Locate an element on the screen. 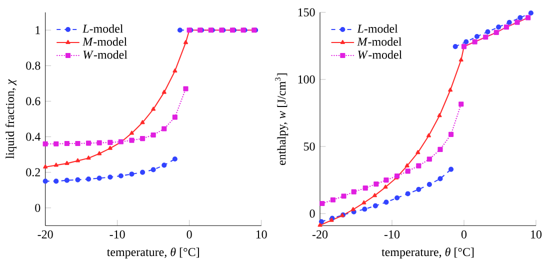  y-tick-label: 50 is located at coordinates (309, 146).